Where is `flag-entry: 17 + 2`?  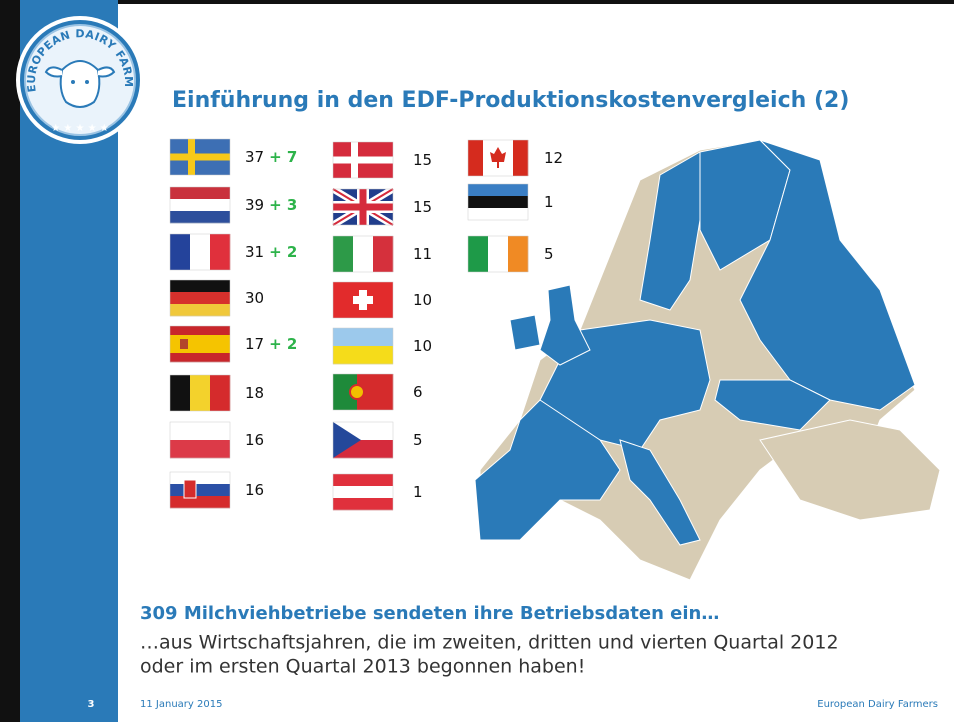 flag-entry: 17 + 2 is located at coordinates (233, 344).